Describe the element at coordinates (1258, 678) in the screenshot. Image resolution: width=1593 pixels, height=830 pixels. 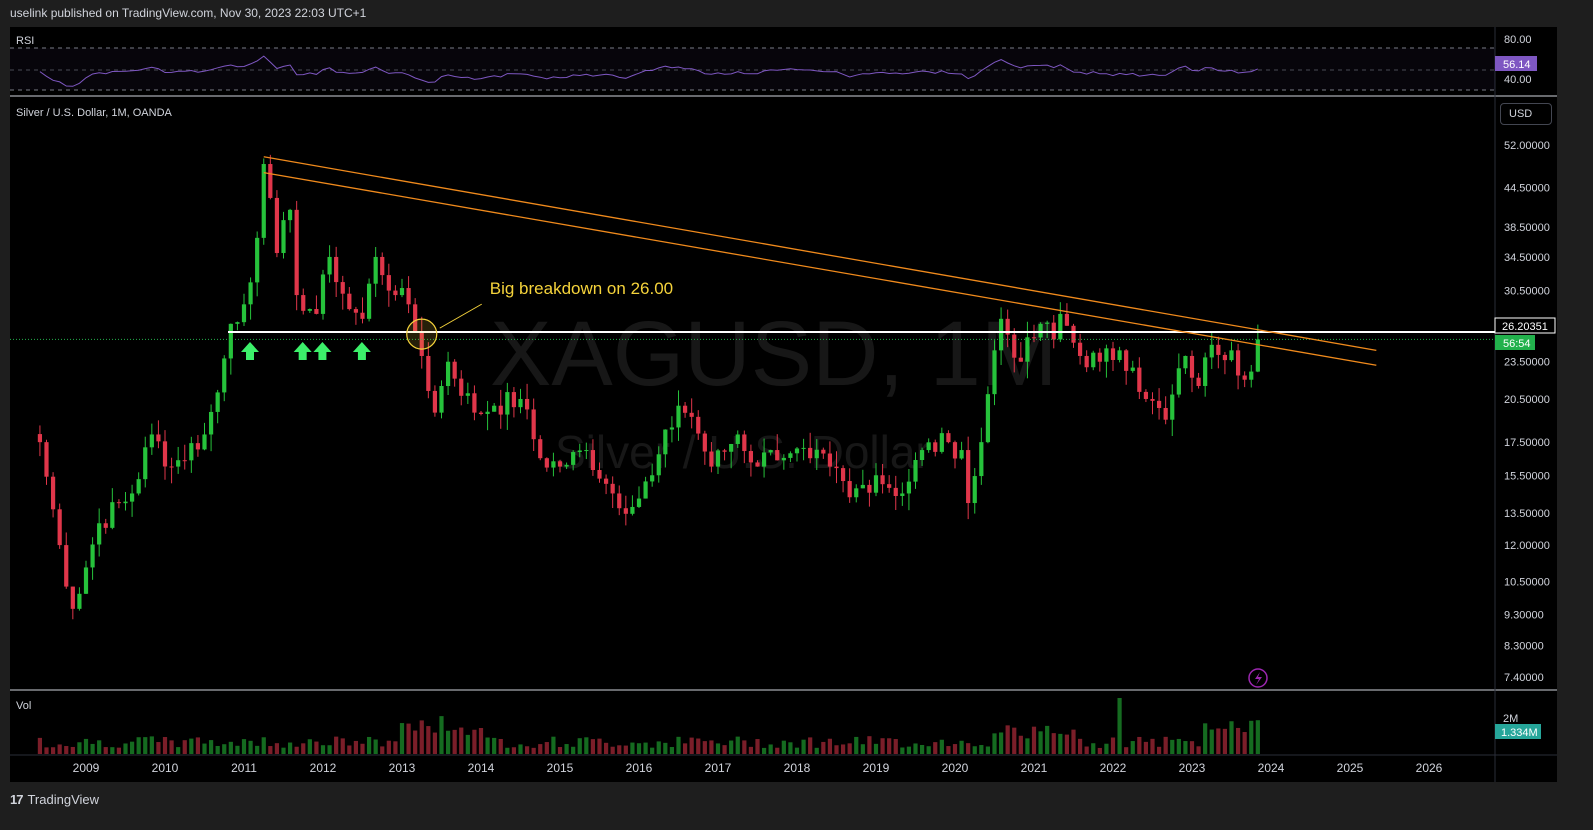
I see `lightning-icon` at that location.